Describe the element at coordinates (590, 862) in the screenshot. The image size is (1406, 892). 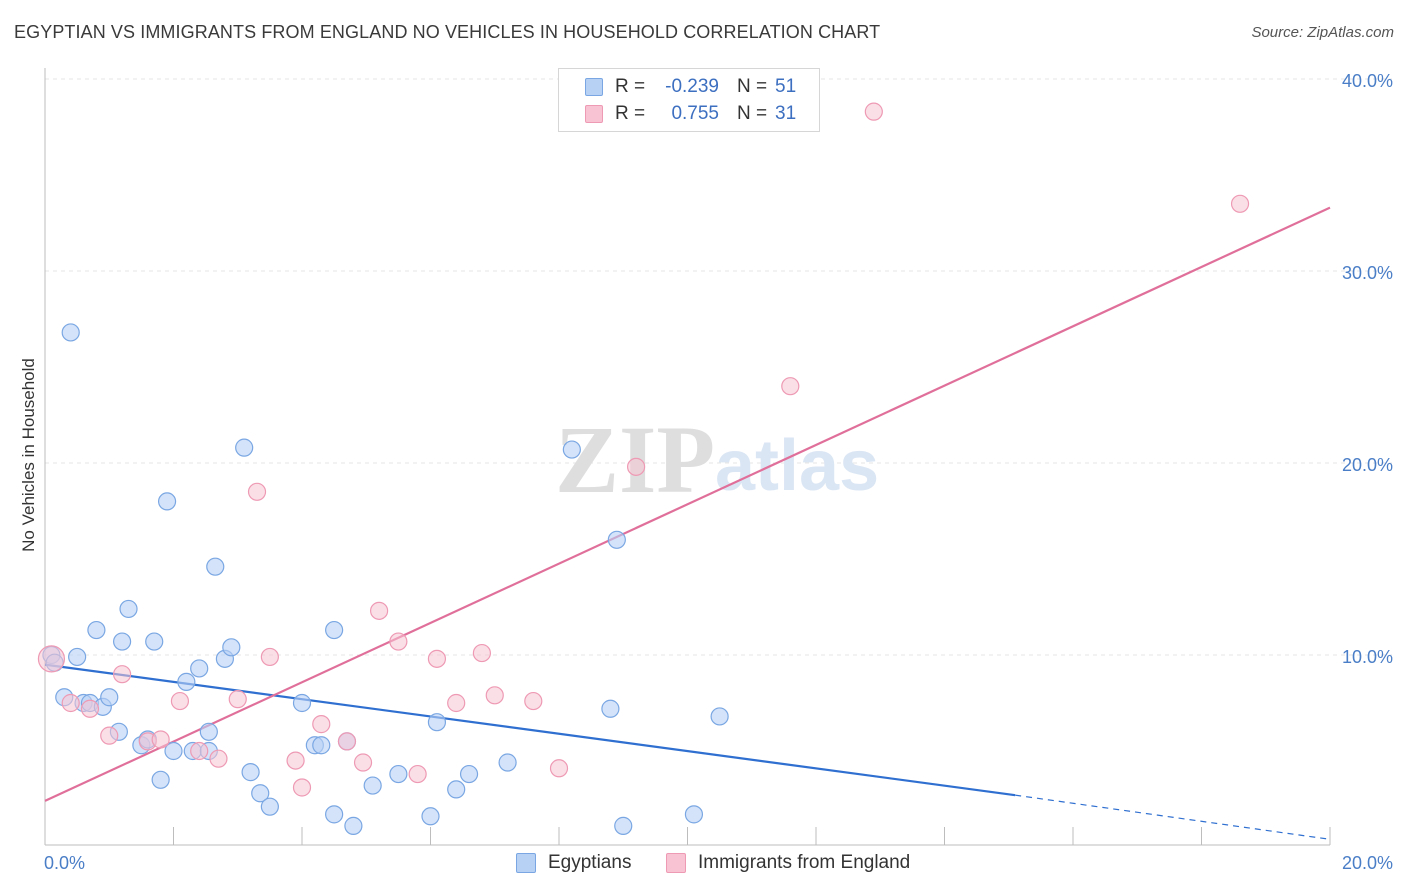
I see `legend-label: Egyptians` at that location.